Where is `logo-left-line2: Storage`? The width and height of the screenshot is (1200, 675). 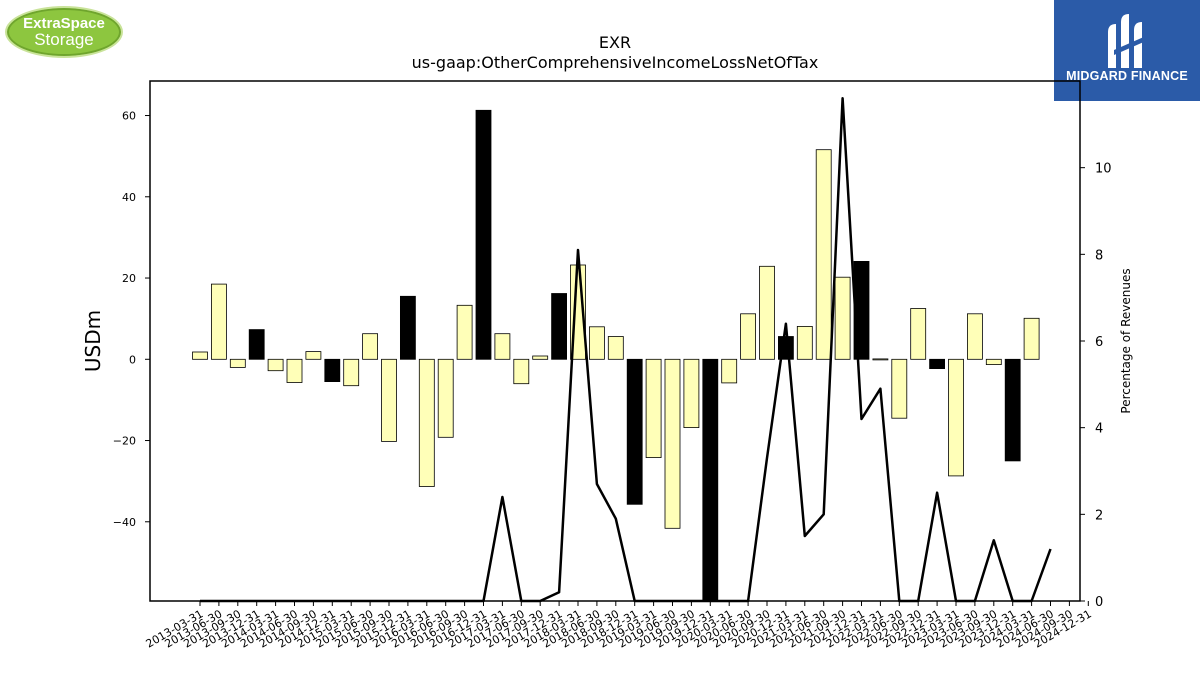 logo-left-line2: Storage is located at coordinates (64, 39).